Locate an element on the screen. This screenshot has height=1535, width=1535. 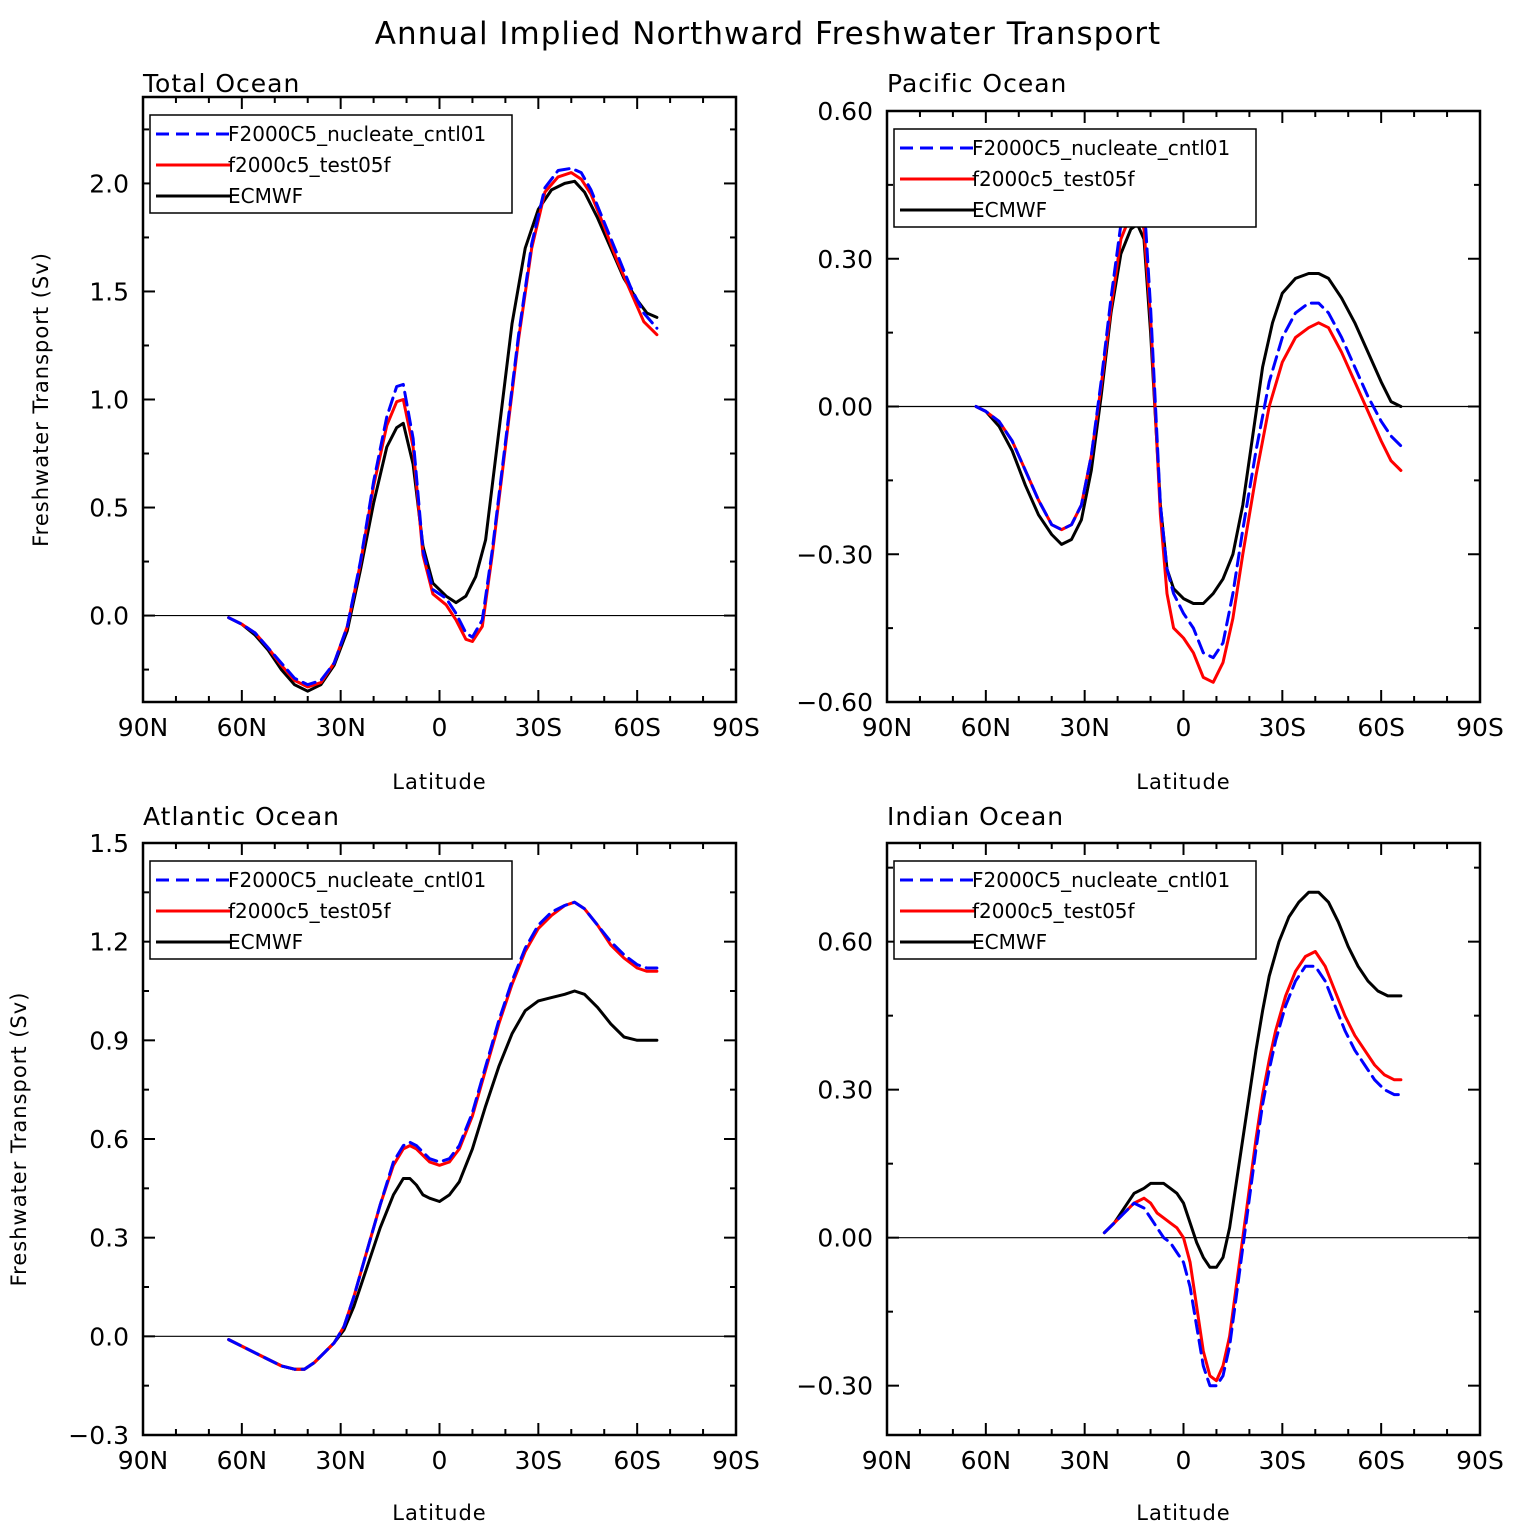
y-tick-label: −0.60 is located at coordinates (834, 702).